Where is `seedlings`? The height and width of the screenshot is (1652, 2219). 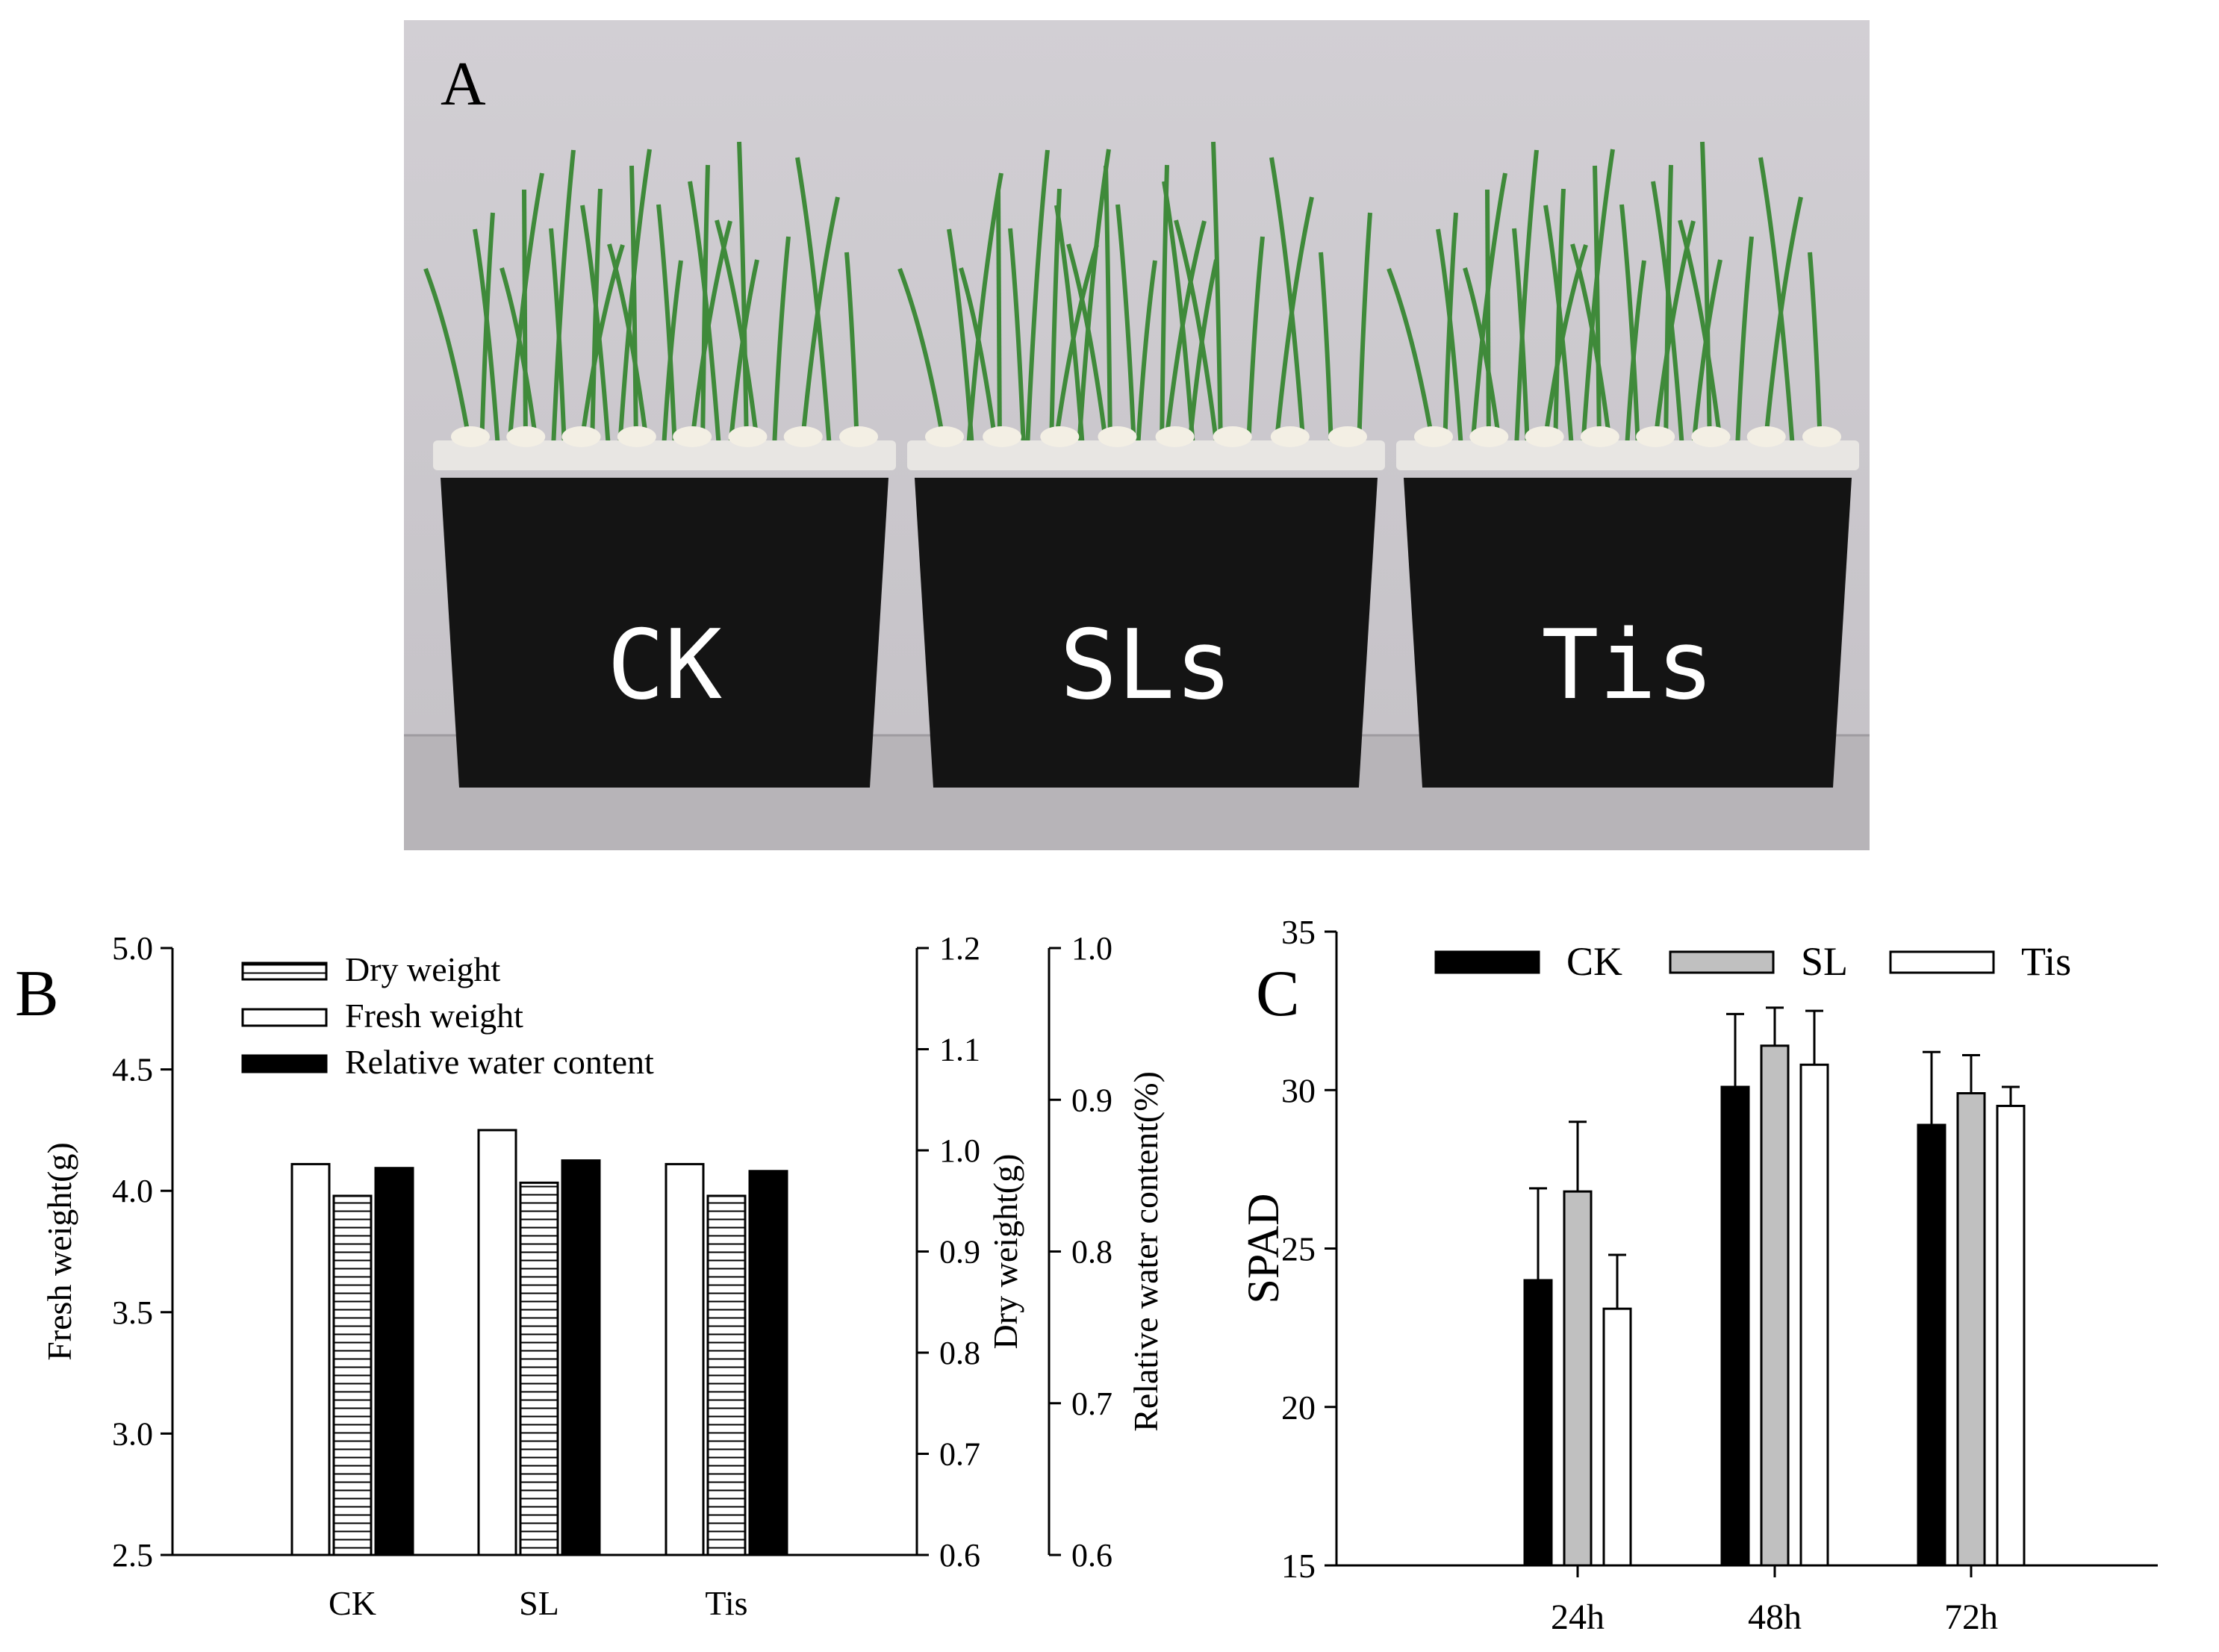 seedlings is located at coordinates (641, 295).